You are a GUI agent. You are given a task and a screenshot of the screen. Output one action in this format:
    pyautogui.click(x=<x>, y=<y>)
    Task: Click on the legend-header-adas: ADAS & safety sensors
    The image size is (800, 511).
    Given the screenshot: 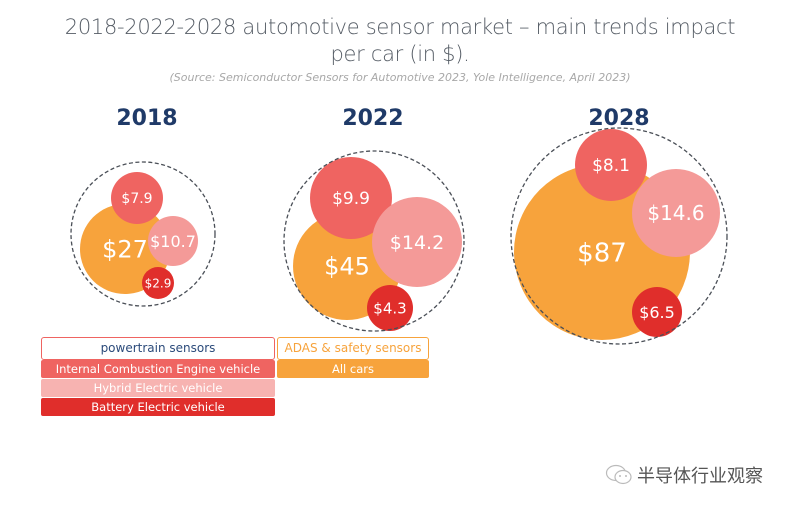 What is the action you would take?
    pyautogui.click(x=353, y=348)
    